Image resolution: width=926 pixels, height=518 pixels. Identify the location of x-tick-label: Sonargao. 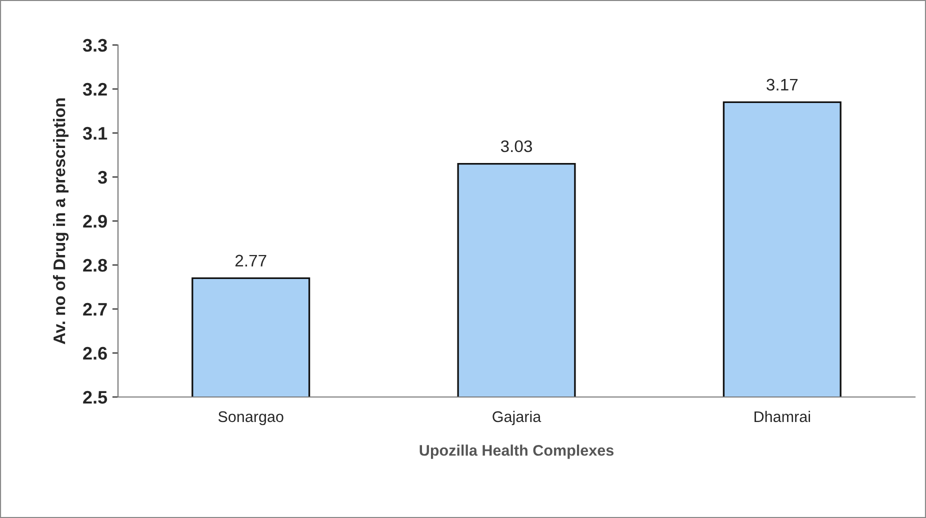
(251, 418).